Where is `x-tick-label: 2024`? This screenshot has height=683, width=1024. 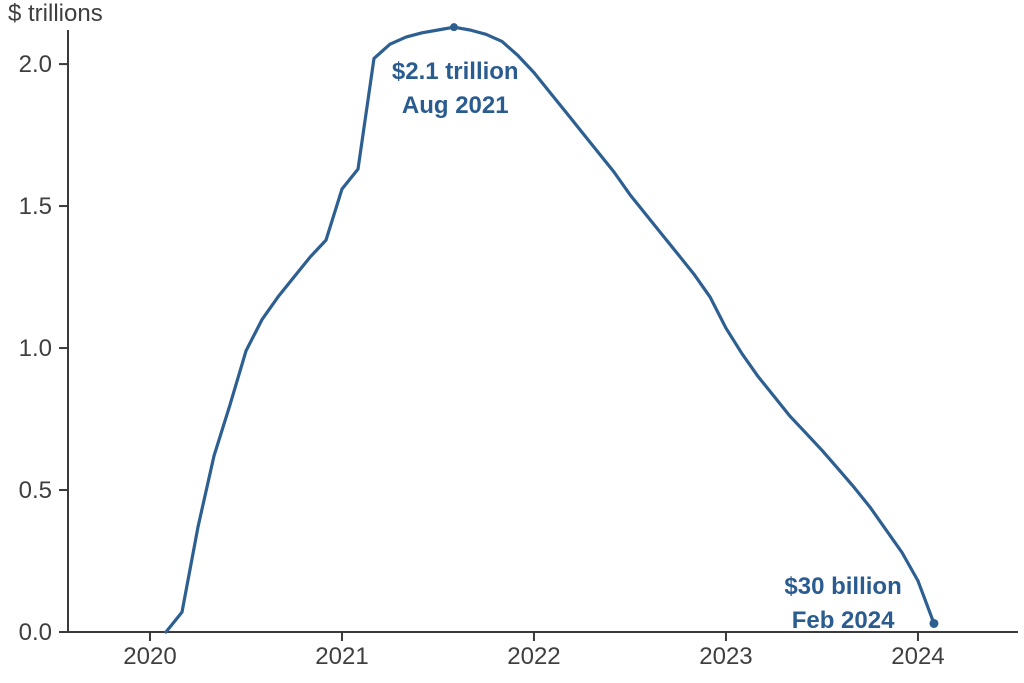 x-tick-label: 2024 is located at coordinates (917, 656).